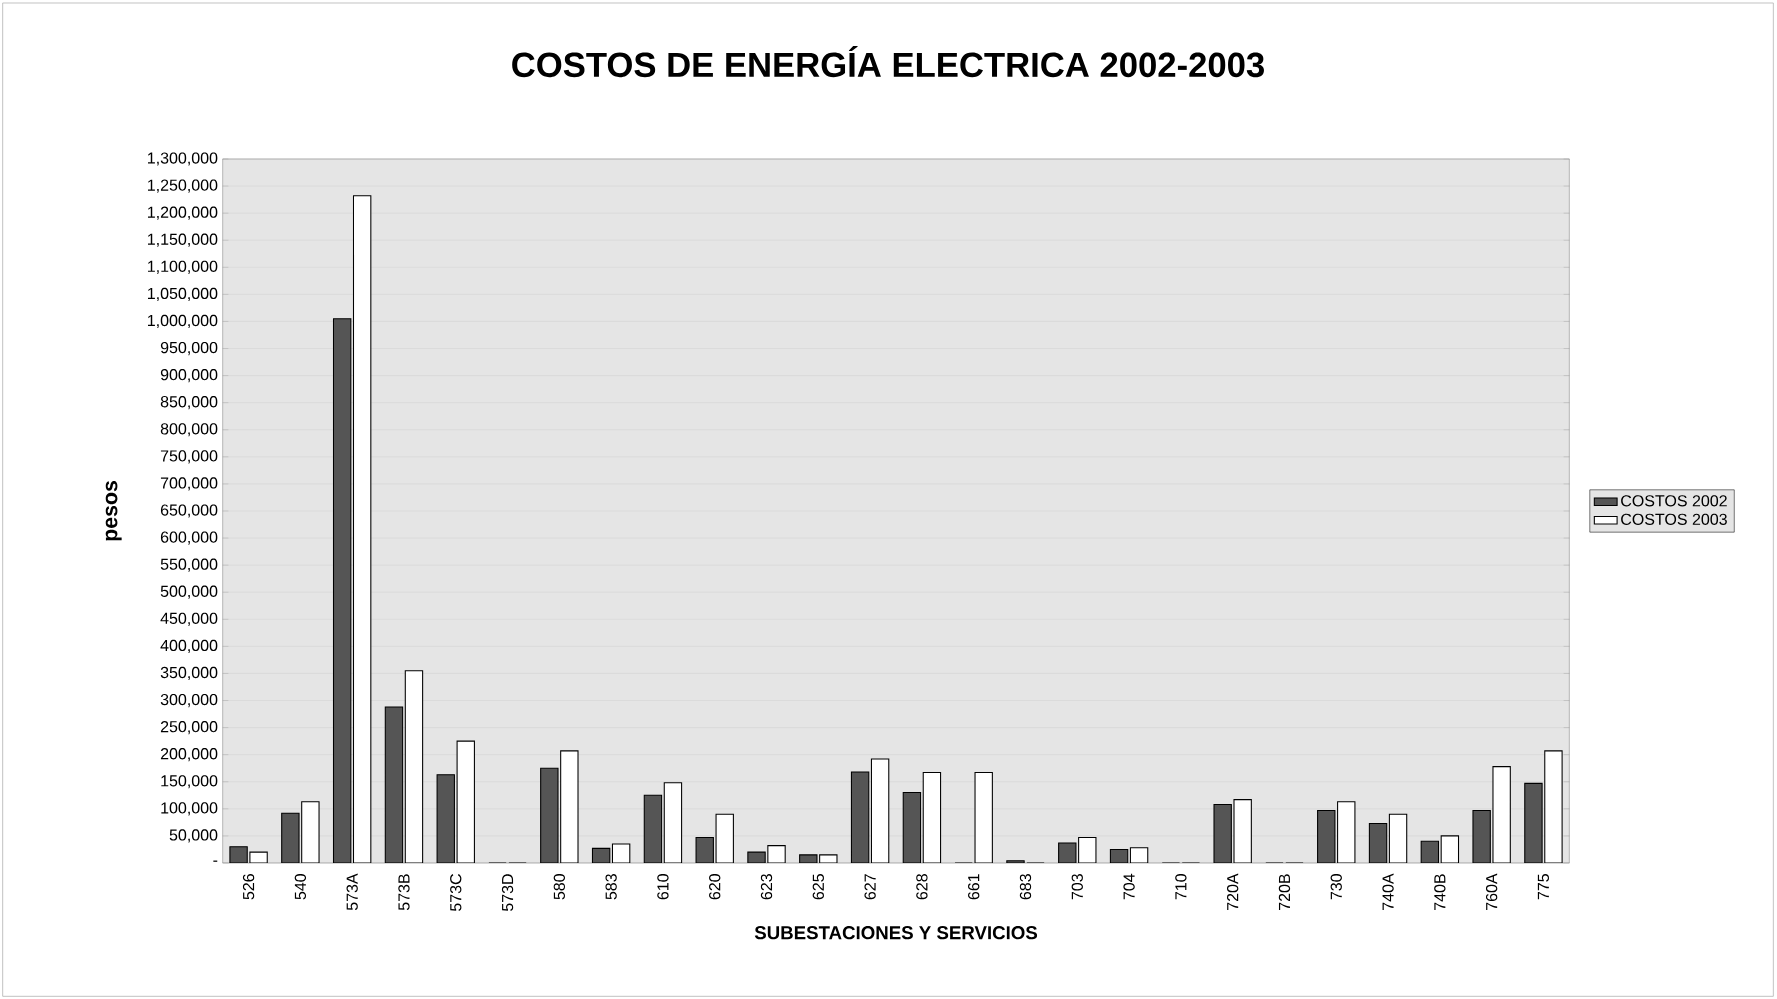 This screenshot has width=1777, height=999. I want to click on x-tick-label: 775, so click(1543, 887).